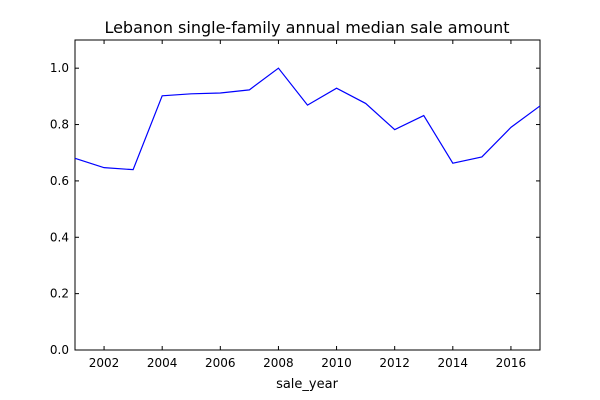 This screenshot has width=600, height=400. I want to click on x-tick-label: 2008, so click(278, 363).